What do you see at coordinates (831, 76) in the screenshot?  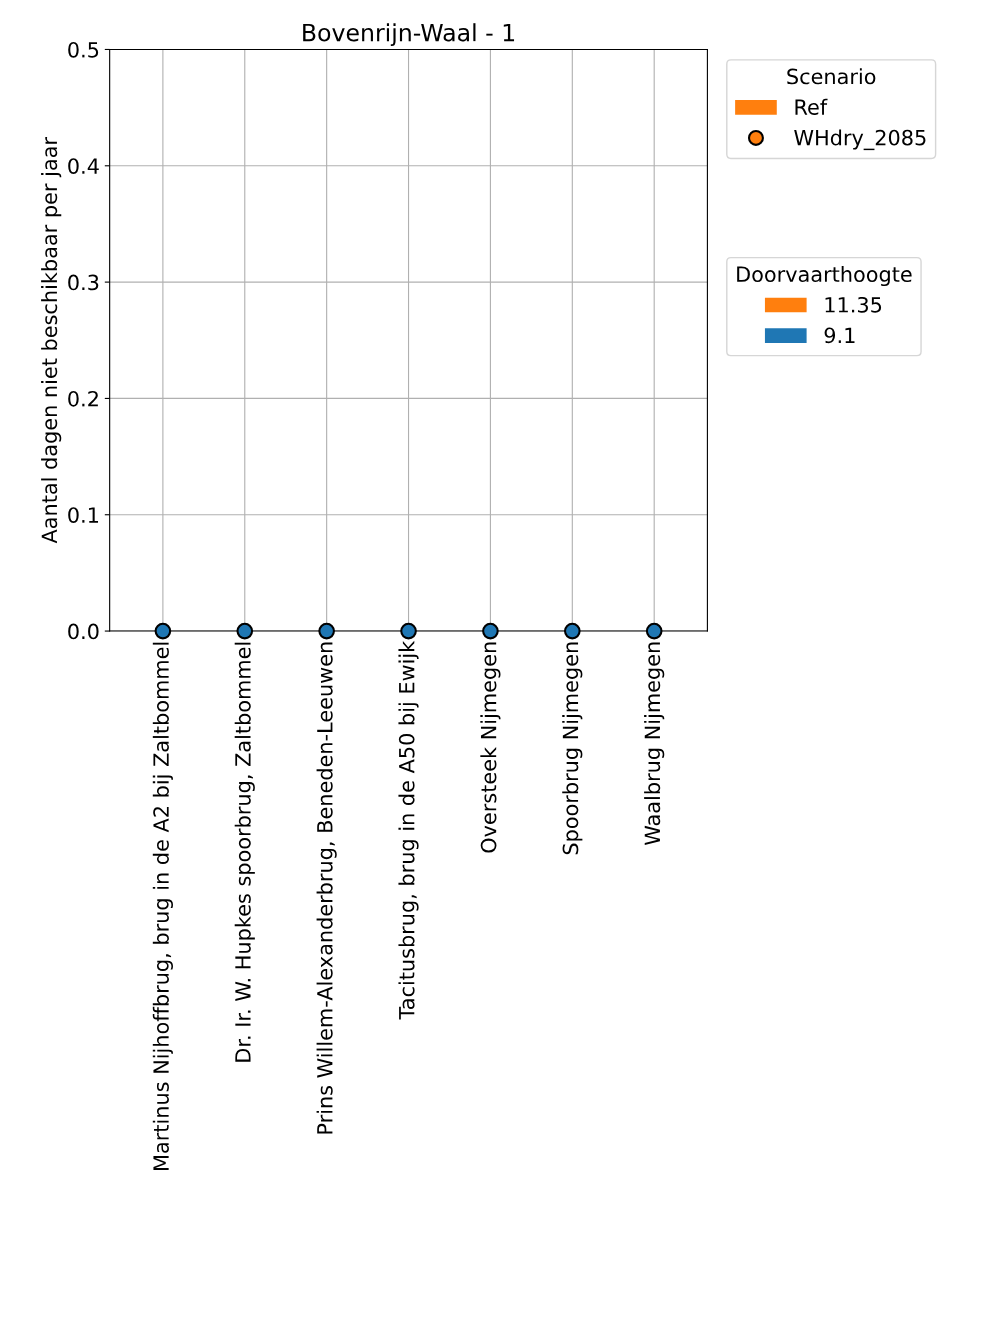 I see `text: Scenario` at bounding box center [831, 76].